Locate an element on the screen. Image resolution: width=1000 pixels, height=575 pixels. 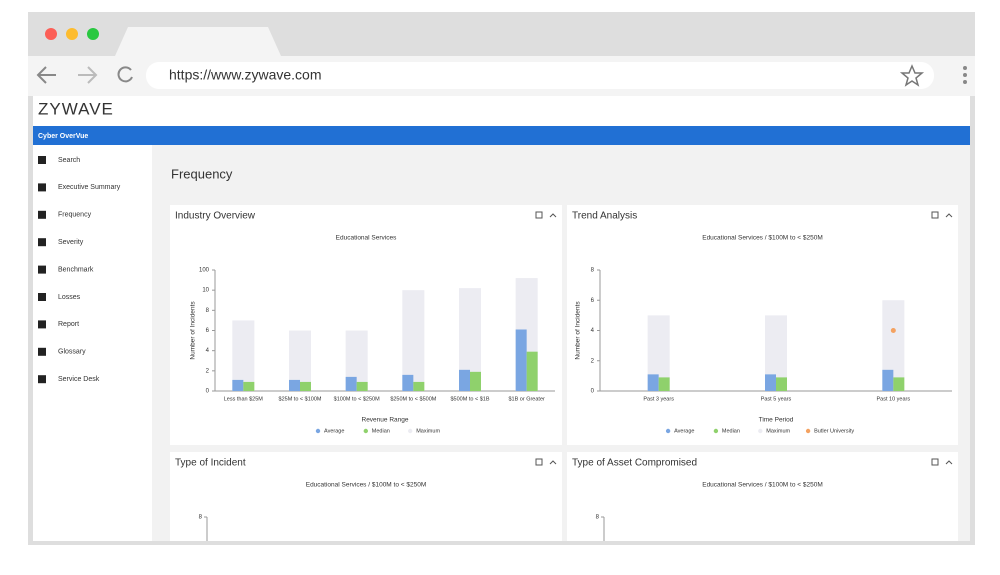
reload-button is located at coordinates (125, 74).